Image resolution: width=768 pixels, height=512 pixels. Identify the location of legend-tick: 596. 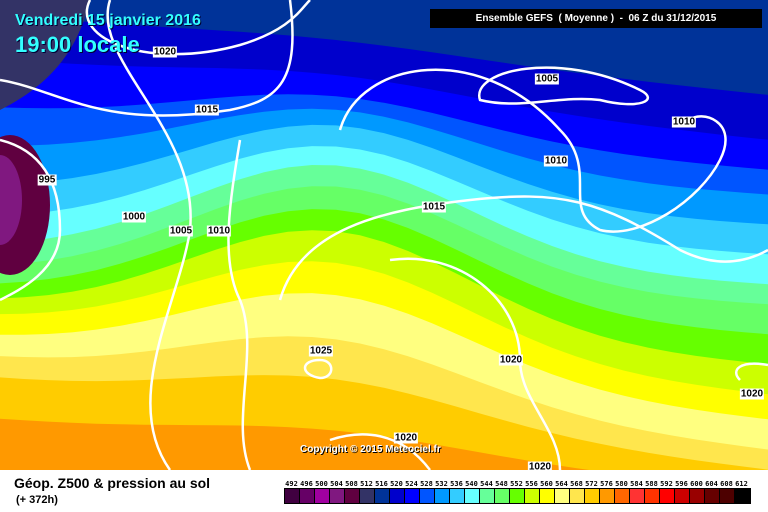
(681, 484).